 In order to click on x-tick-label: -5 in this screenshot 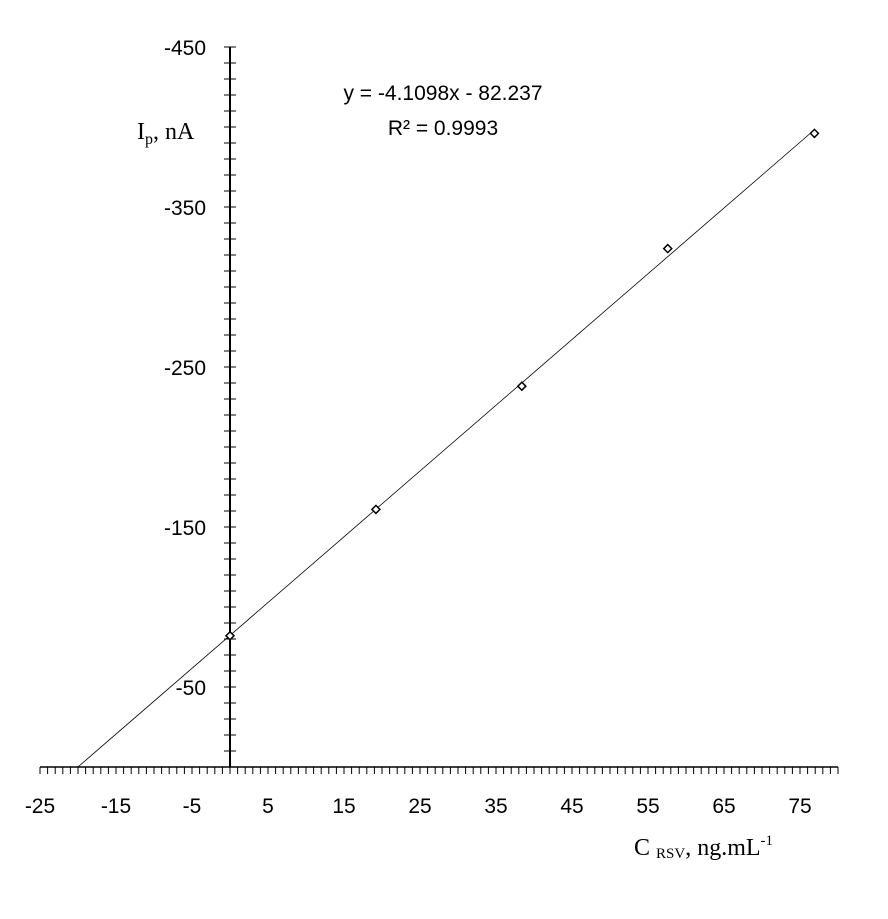, I will do `click(192, 806)`.